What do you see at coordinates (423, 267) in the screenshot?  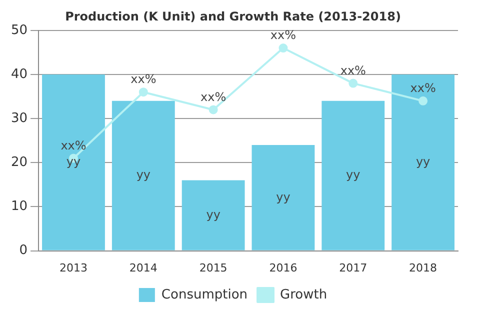 I see `x-tick-label: 2018` at bounding box center [423, 267].